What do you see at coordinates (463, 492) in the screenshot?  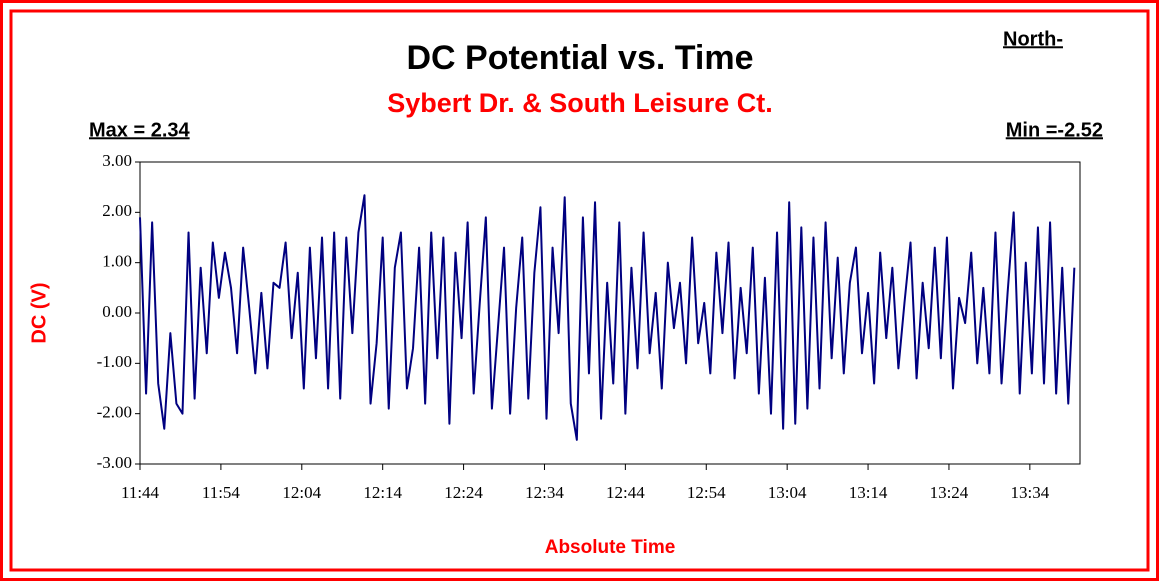 I see `x-tick-label: 12:24` at bounding box center [463, 492].